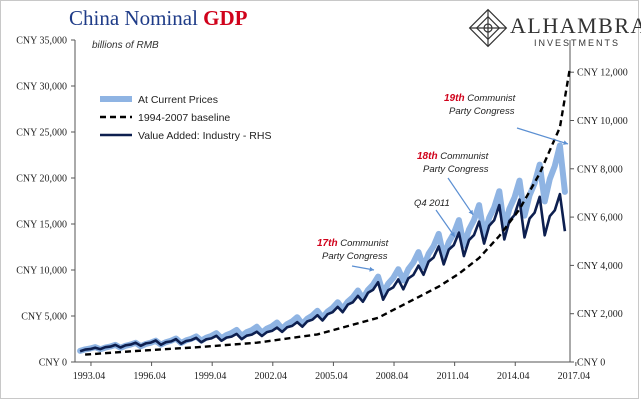  Describe the element at coordinates (41, 133) in the screenshot. I see `left-tick-label: CNY 25,000` at that location.